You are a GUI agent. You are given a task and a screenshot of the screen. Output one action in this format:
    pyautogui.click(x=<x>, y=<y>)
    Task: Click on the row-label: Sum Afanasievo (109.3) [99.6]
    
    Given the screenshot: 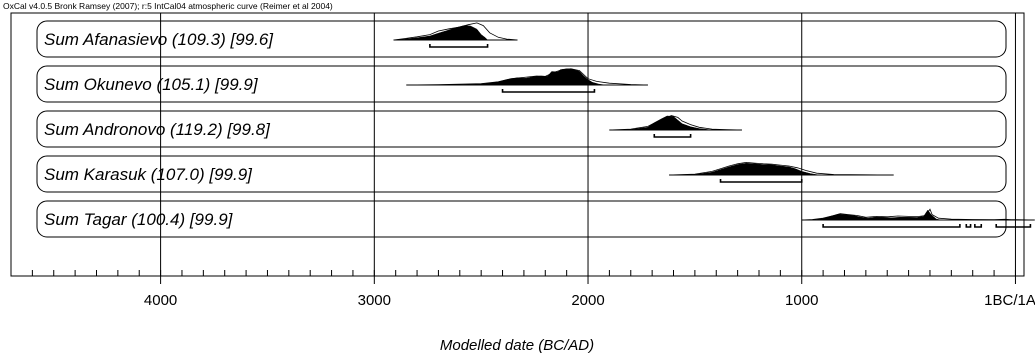 What is the action you would take?
    pyautogui.click(x=159, y=39)
    